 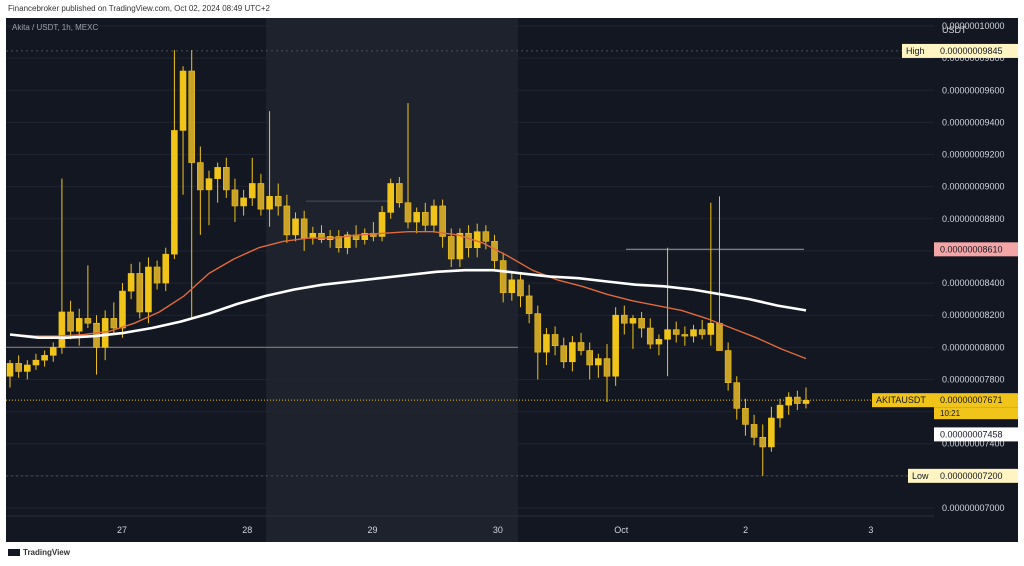 What do you see at coordinates (973, 219) in the screenshot?
I see `y-tick-label: 0.00000008800` at bounding box center [973, 219].